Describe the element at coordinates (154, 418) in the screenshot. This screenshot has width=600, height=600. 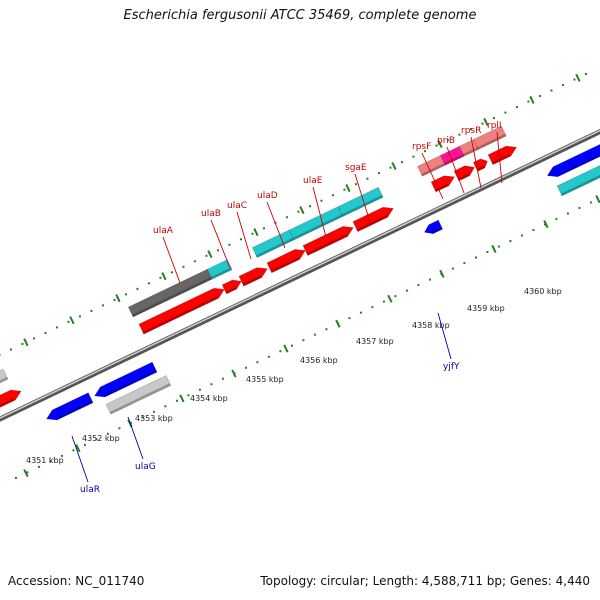
I see `scale-label: 4353 kbp` at that location.